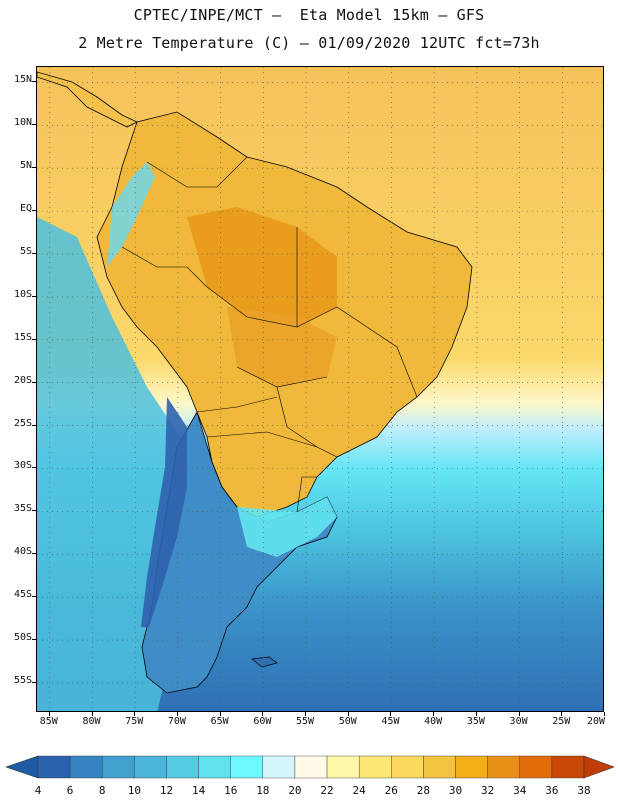 Image resolution: width=618 pixels, height=800 pixels. Describe the element at coordinates (48, 721) in the screenshot. I see `lon-tick-label: 85W` at that location.